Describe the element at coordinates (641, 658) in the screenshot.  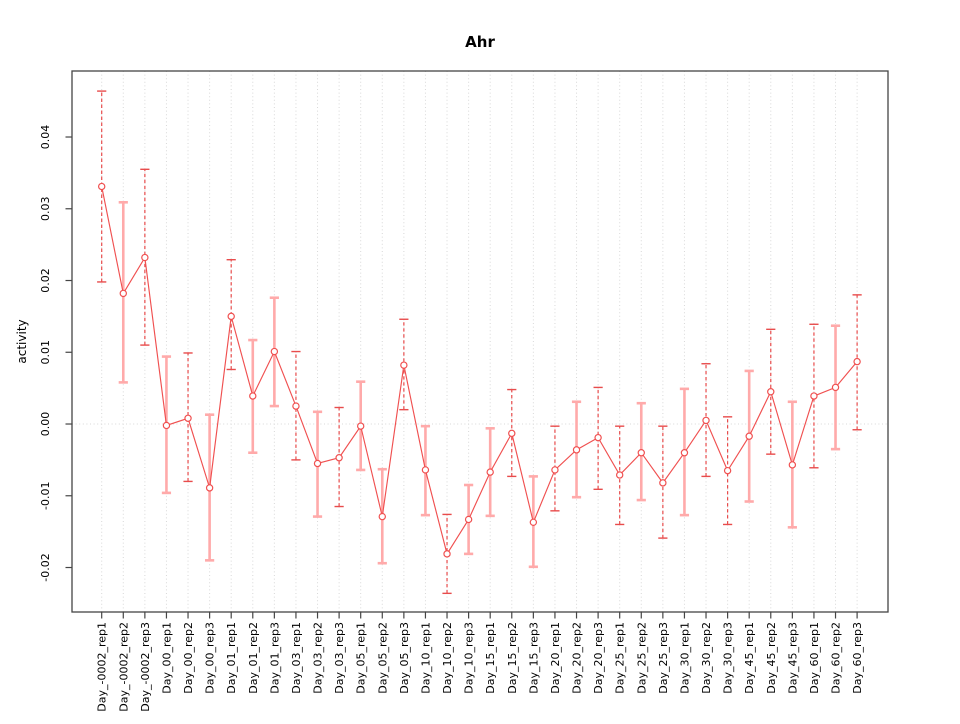
I see `x-tick-label: Day_25_rep2` at that location.